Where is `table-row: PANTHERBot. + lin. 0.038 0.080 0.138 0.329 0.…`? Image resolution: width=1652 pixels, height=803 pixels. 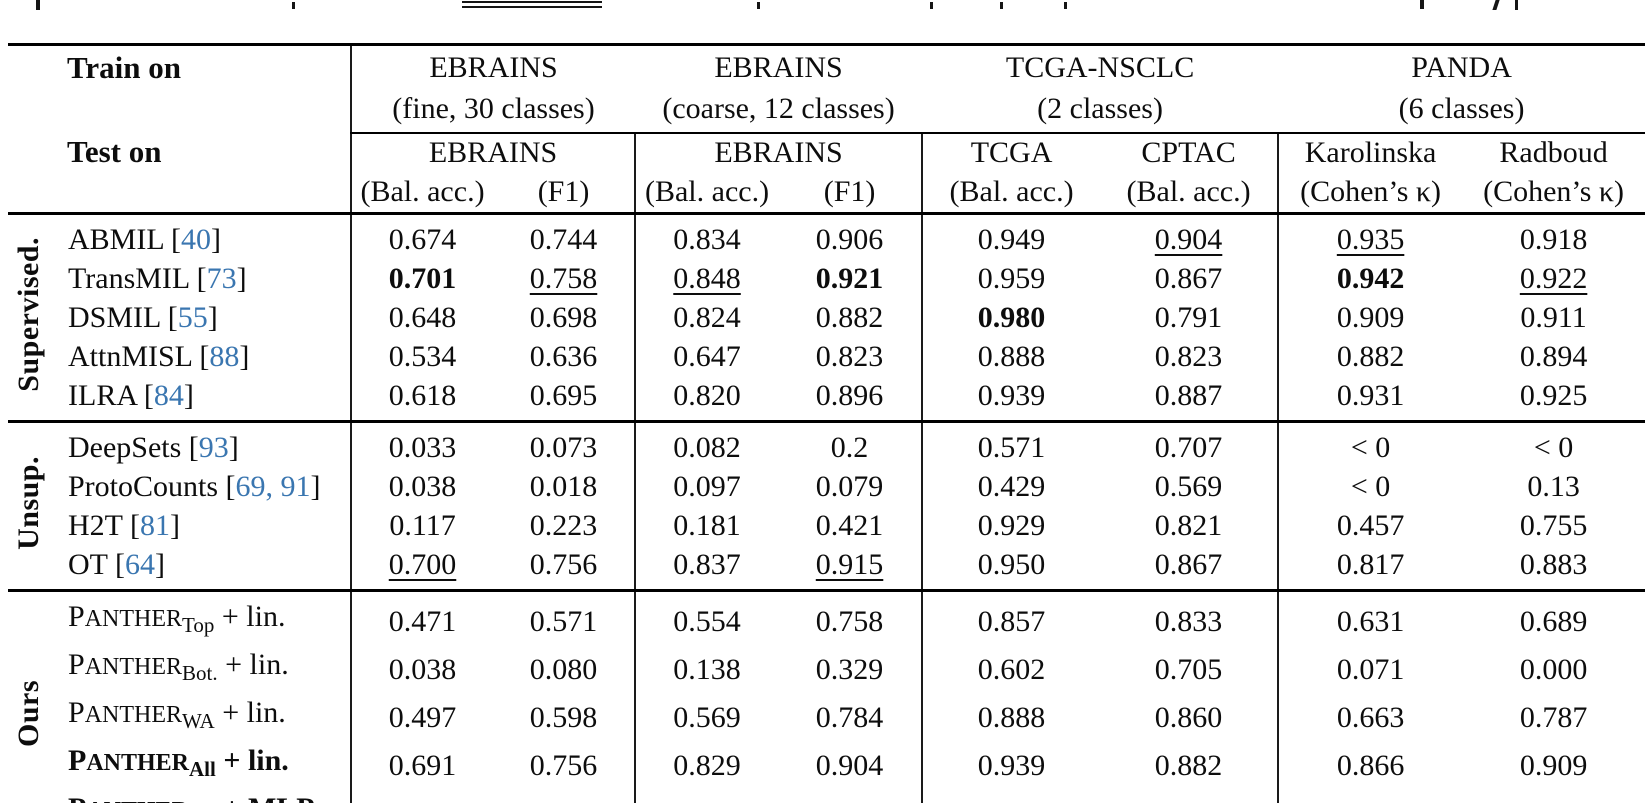
table-row: PANTHERBot. + lin. 0.038 0.080 0.138 0.329 0.… is located at coordinates (826, 669).